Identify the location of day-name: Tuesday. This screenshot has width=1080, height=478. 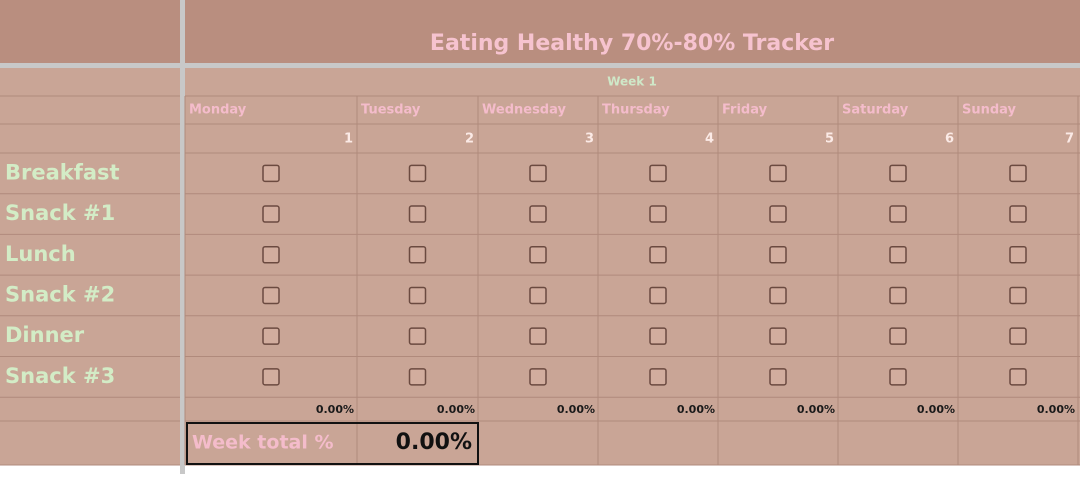
(391, 110).